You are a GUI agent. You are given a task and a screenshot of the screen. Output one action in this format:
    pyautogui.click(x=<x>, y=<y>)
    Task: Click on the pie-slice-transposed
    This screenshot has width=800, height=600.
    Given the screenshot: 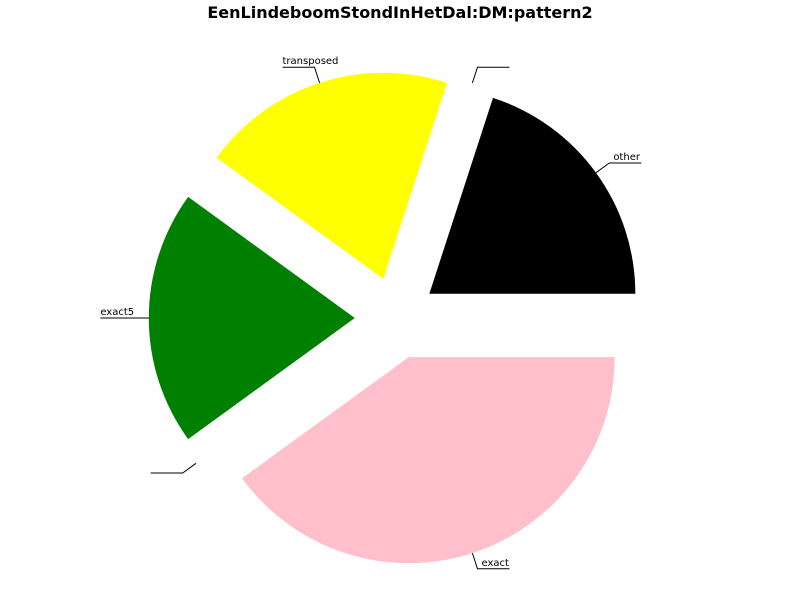 What is the action you would take?
    pyautogui.click(x=331, y=175)
    